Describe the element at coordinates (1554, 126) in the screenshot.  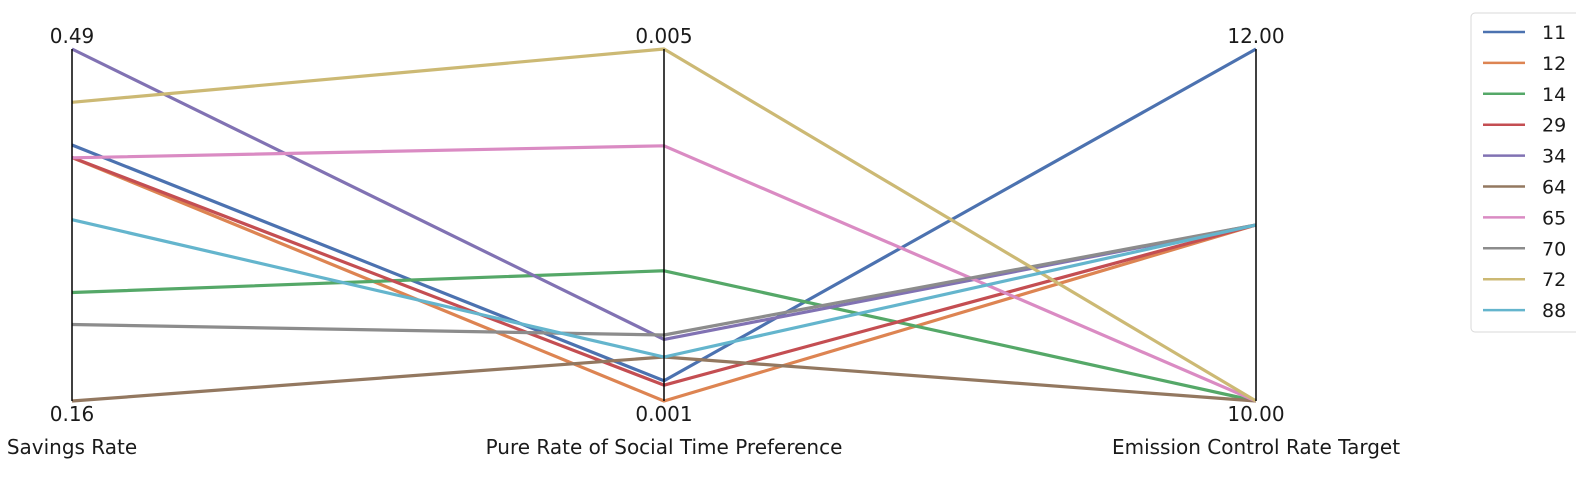
I see `legend-label: 29` at that location.